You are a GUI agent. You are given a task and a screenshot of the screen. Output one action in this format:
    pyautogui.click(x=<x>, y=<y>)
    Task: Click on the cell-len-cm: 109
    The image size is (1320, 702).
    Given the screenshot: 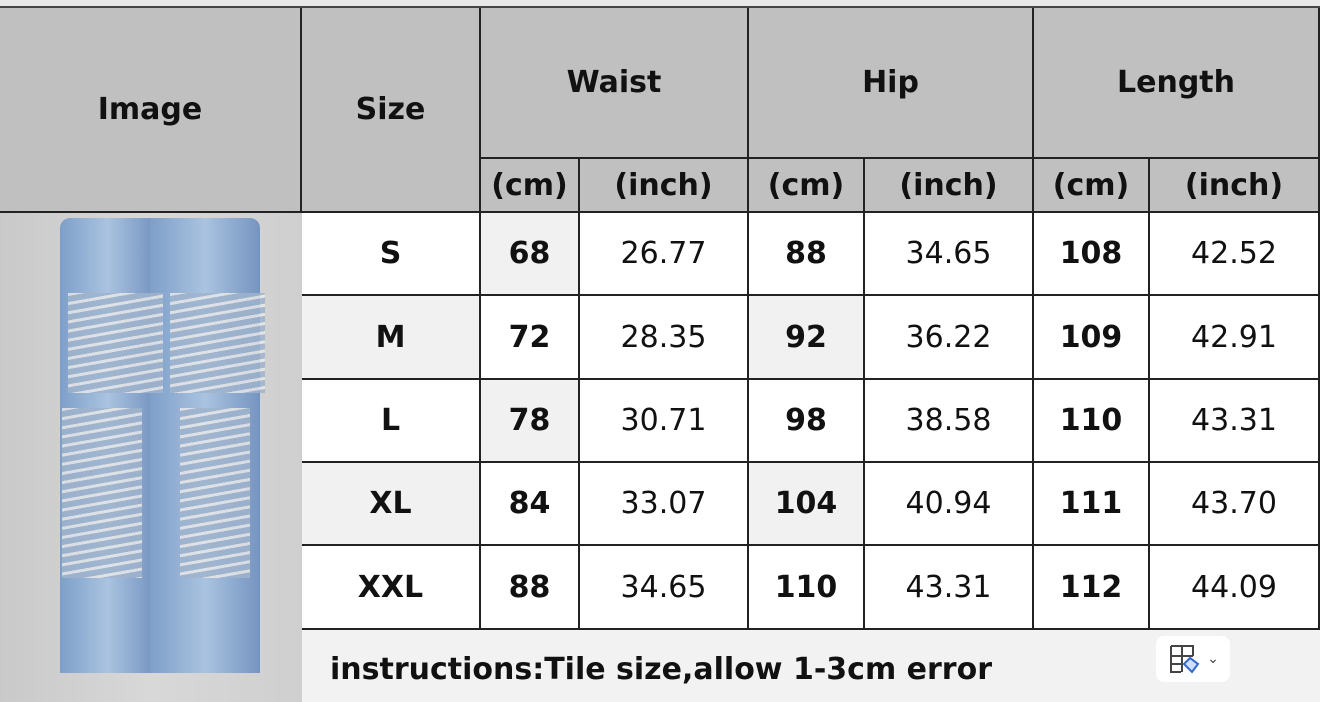 What is the action you would take?
    pyautogui.click(x=1092, y=338)
    